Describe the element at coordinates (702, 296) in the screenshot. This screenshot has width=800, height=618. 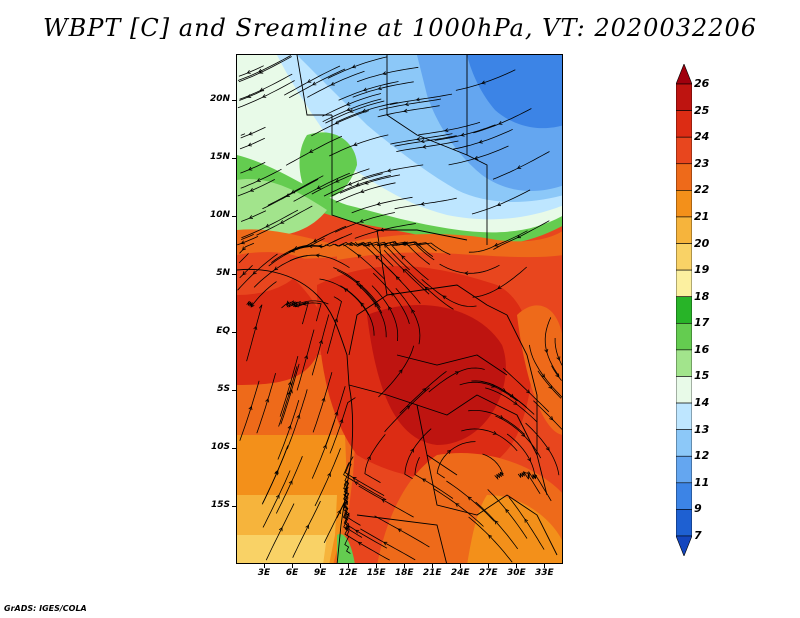
I see `colorbar-level-label: 18` at that location.